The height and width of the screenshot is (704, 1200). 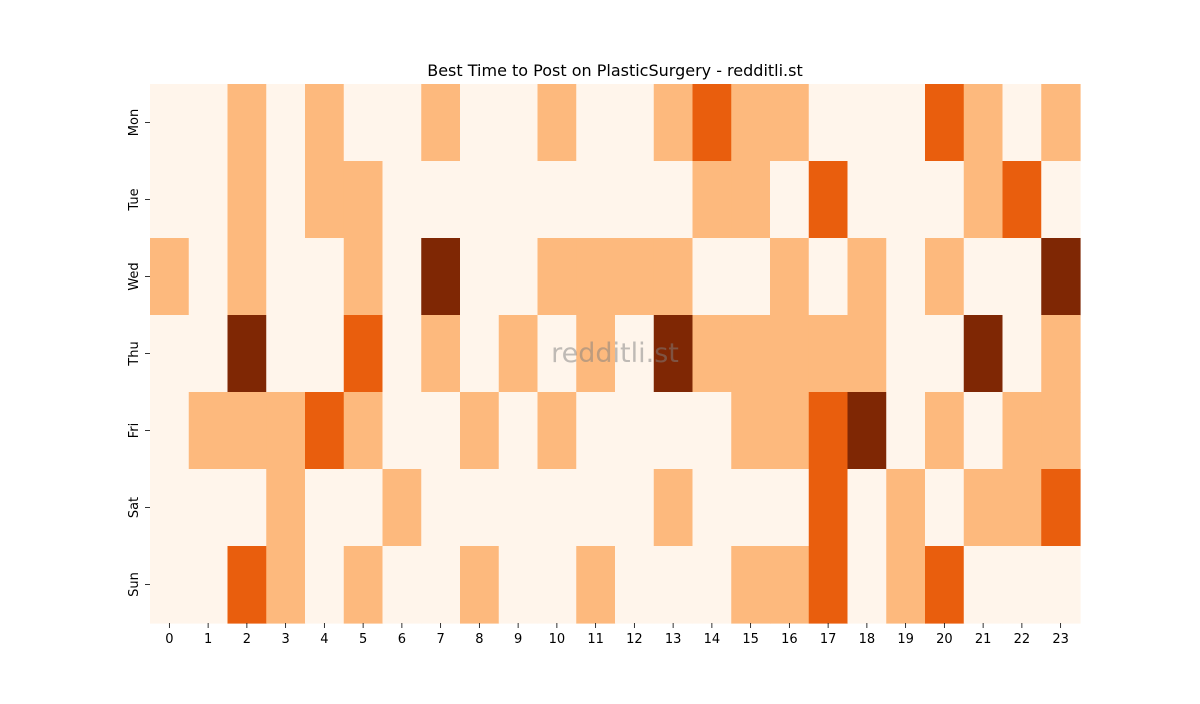 I want to click on x-tick-label-21: 21, so click(x=983, y=639).